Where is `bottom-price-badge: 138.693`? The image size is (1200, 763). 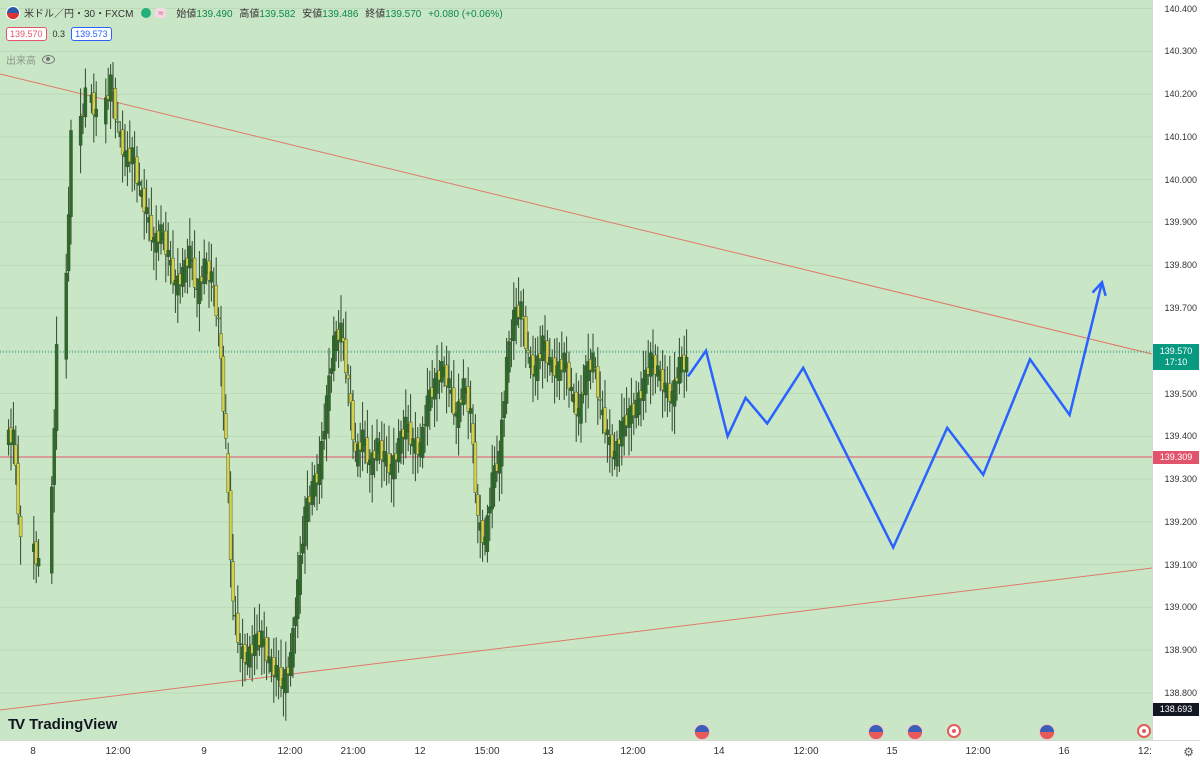 bottom-price-badge: 138.693 is located at coordinates (1176, 709).